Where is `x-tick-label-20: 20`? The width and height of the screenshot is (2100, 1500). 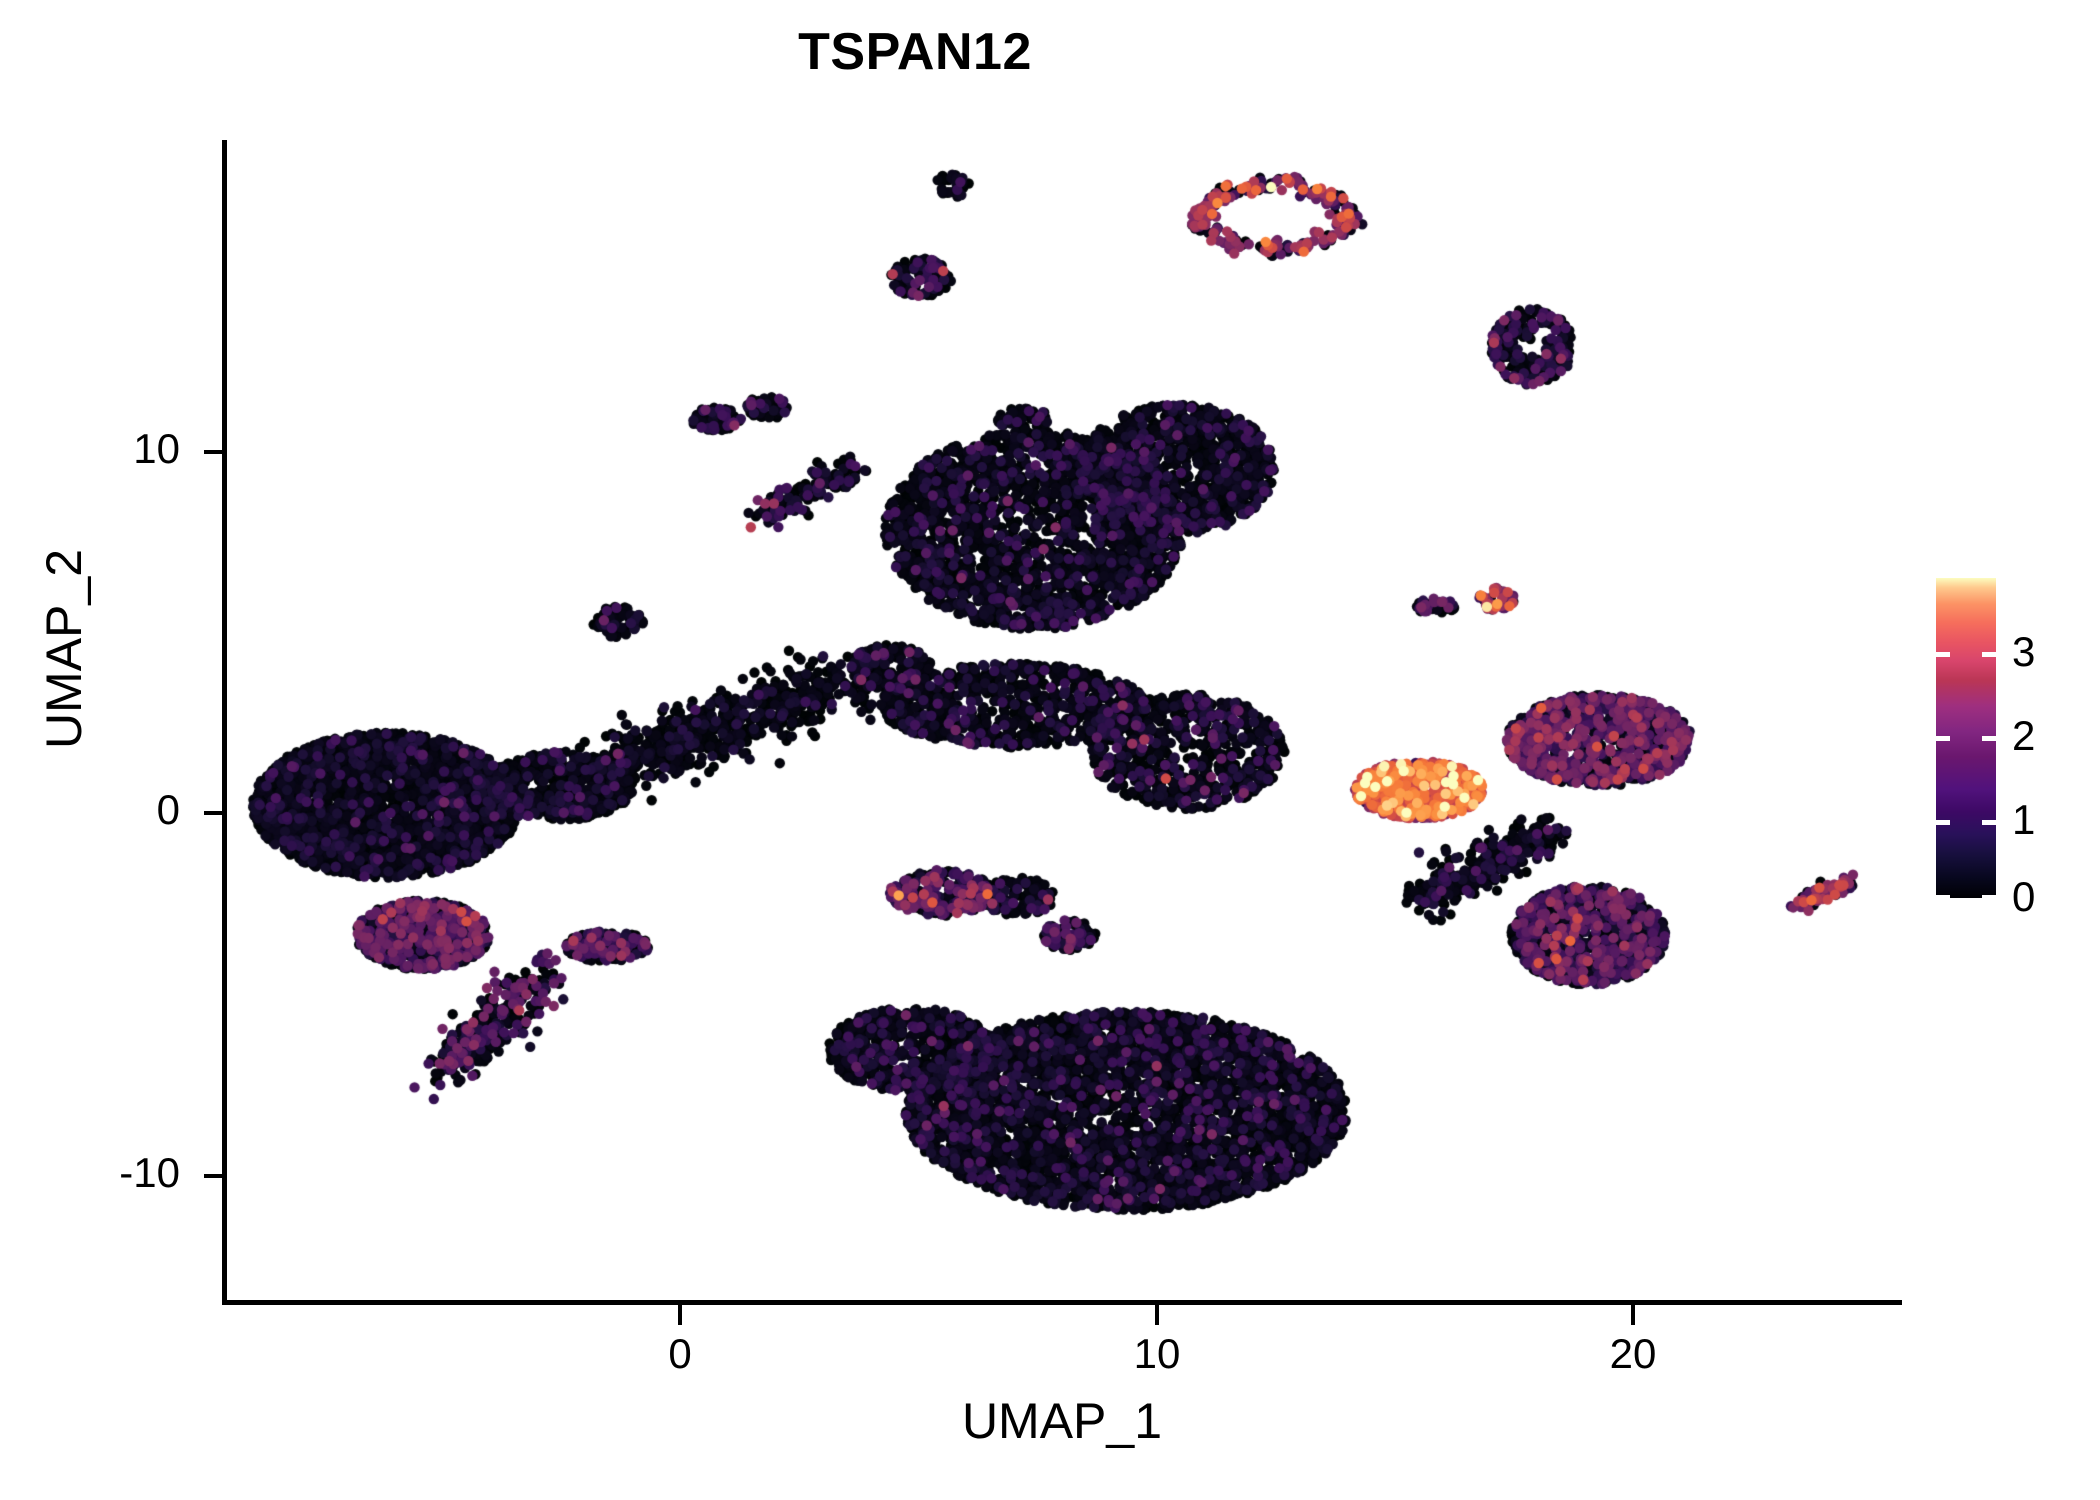 x-tick-label-20: 20 is located at coordinates (1633, 1353).